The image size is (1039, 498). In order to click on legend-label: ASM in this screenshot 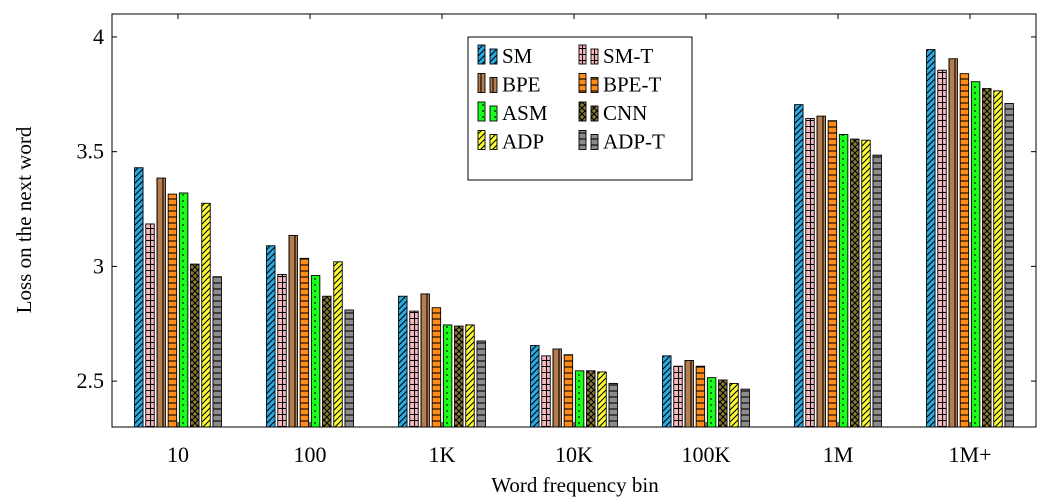, I will do `click(525, 113)`.